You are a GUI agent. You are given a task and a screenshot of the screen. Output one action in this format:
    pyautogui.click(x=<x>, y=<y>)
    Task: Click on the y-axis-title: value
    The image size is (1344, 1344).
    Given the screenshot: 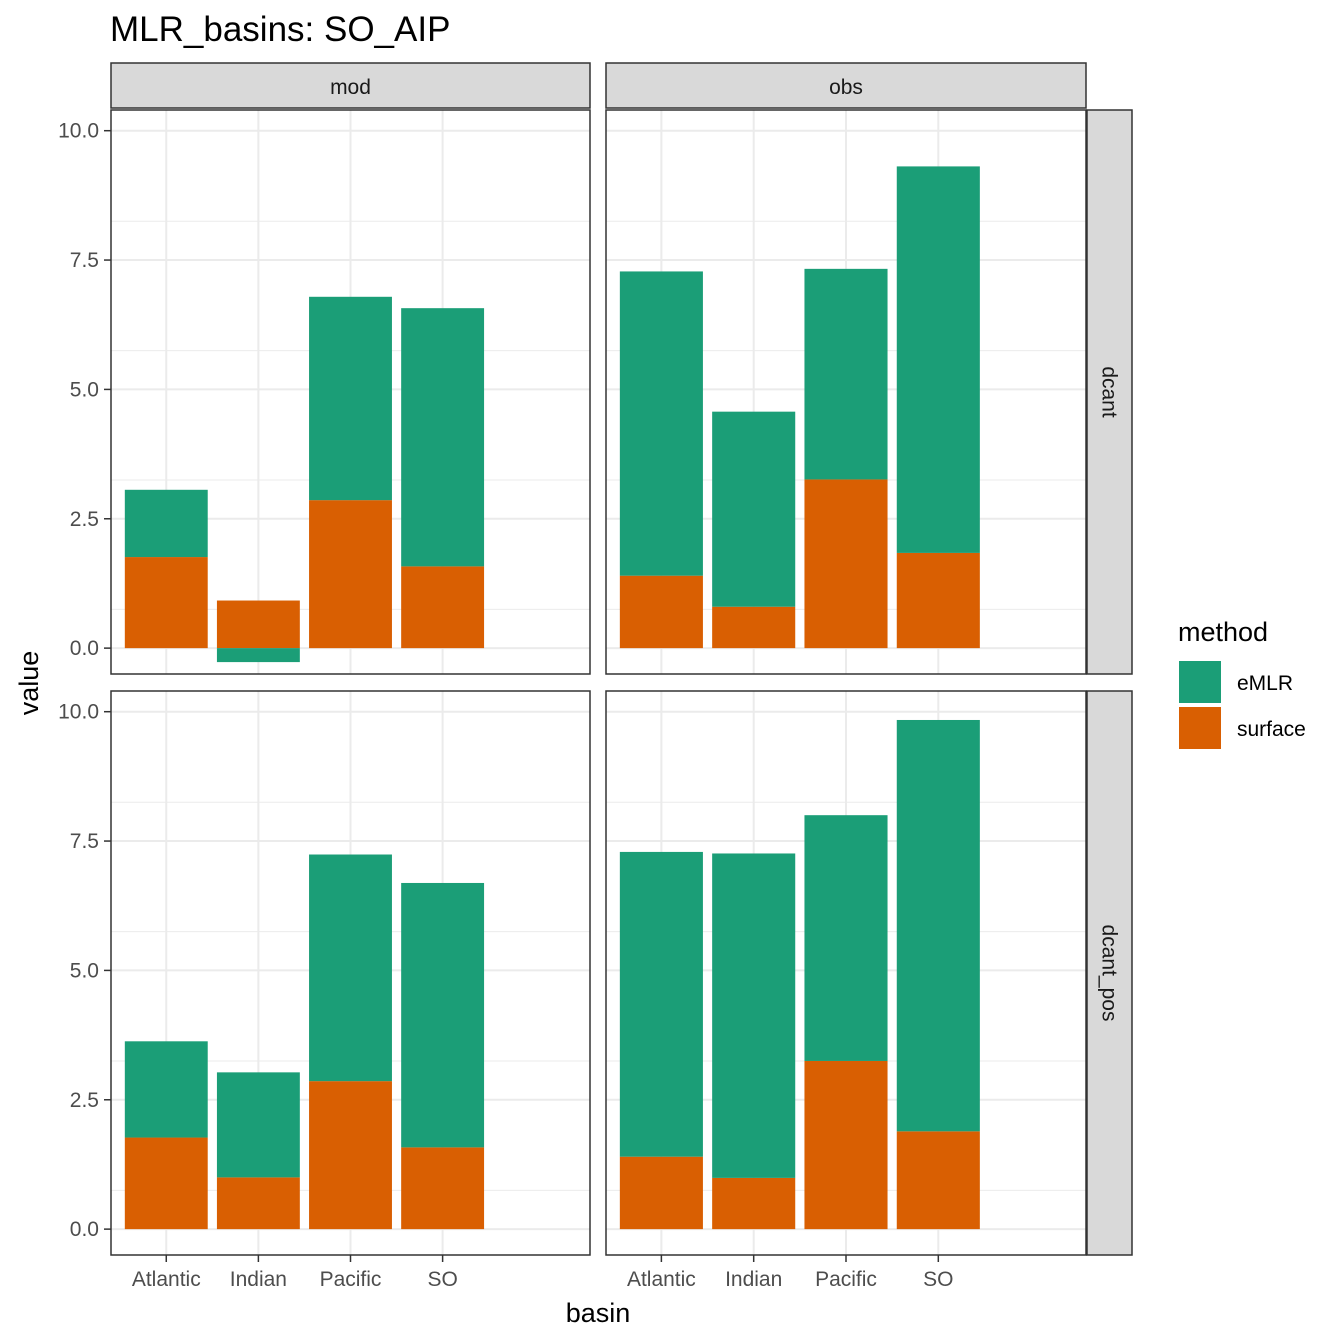 What is the action you would take?
    pyautogui.click(x=29, y=683)
    